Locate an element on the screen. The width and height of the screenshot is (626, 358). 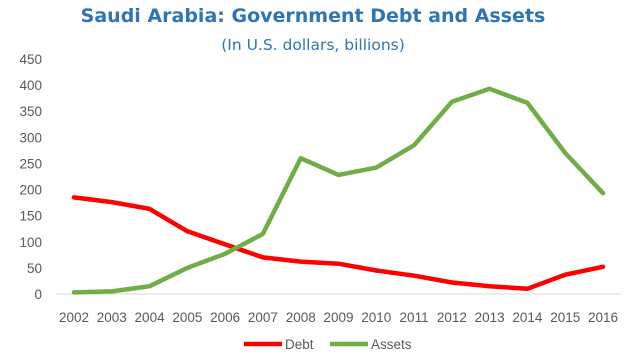
y-tick-label: 250 is located at coordinates (30, 163).